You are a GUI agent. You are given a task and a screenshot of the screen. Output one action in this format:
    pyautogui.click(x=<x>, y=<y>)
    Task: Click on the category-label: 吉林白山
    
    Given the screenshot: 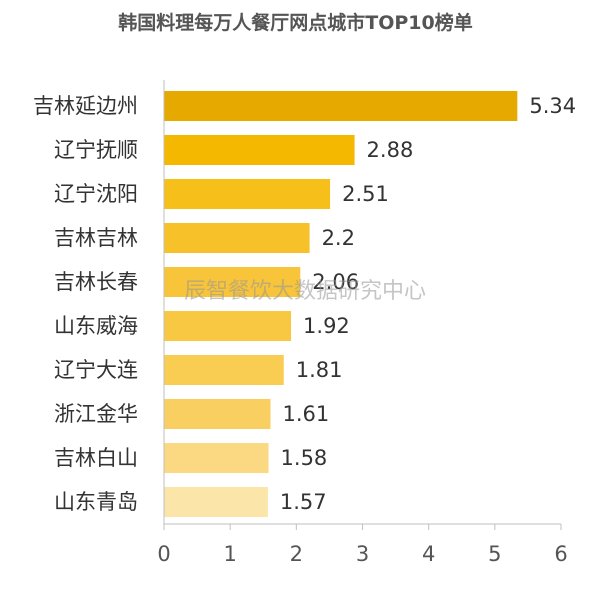 What is the action you would take?
    pyautogui.click(x=96, y=458)
    